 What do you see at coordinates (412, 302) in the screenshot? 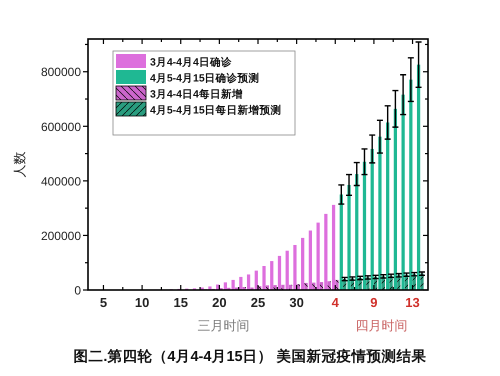
I see `x-tick-label: 13` at bounding box center [412, 302].